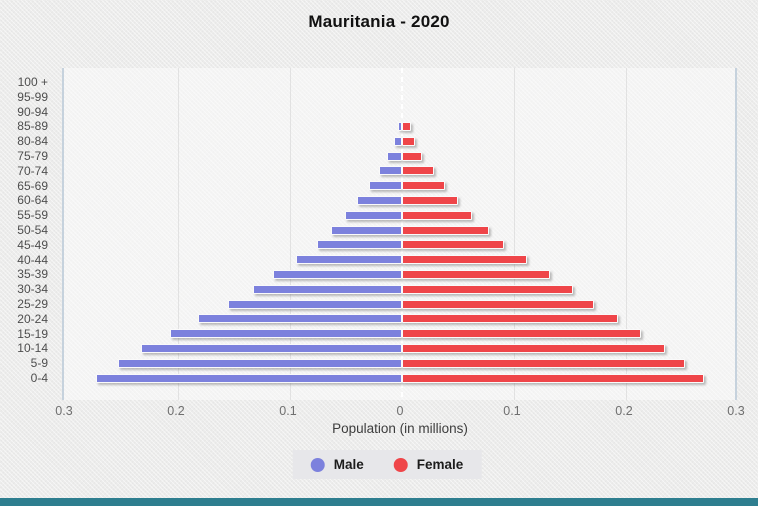 The image size is (758, 506). Describe the element at coordinates (288, 411) in the screenshot. I see `x-tick-2-0.1: 0.1` at that location.